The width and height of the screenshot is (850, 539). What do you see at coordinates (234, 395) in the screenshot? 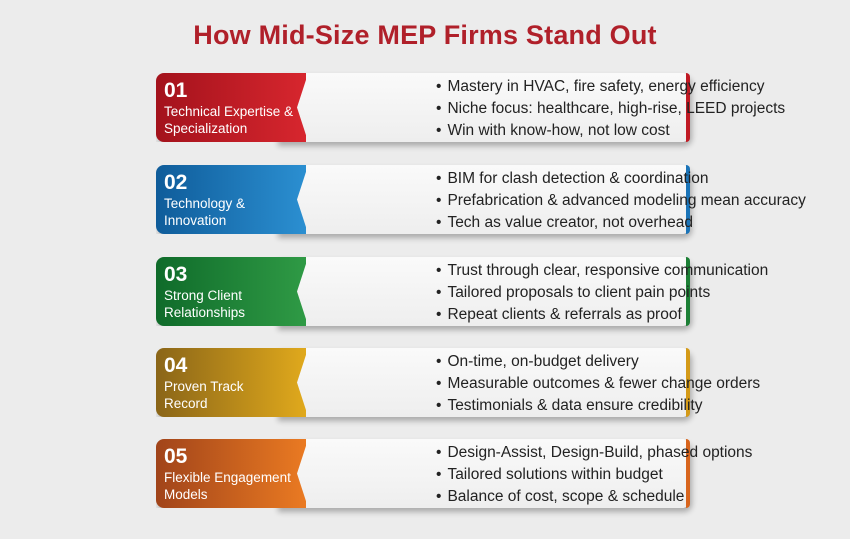
I see `feature-label: Proven Track Record` at bounding box center [234, 395].